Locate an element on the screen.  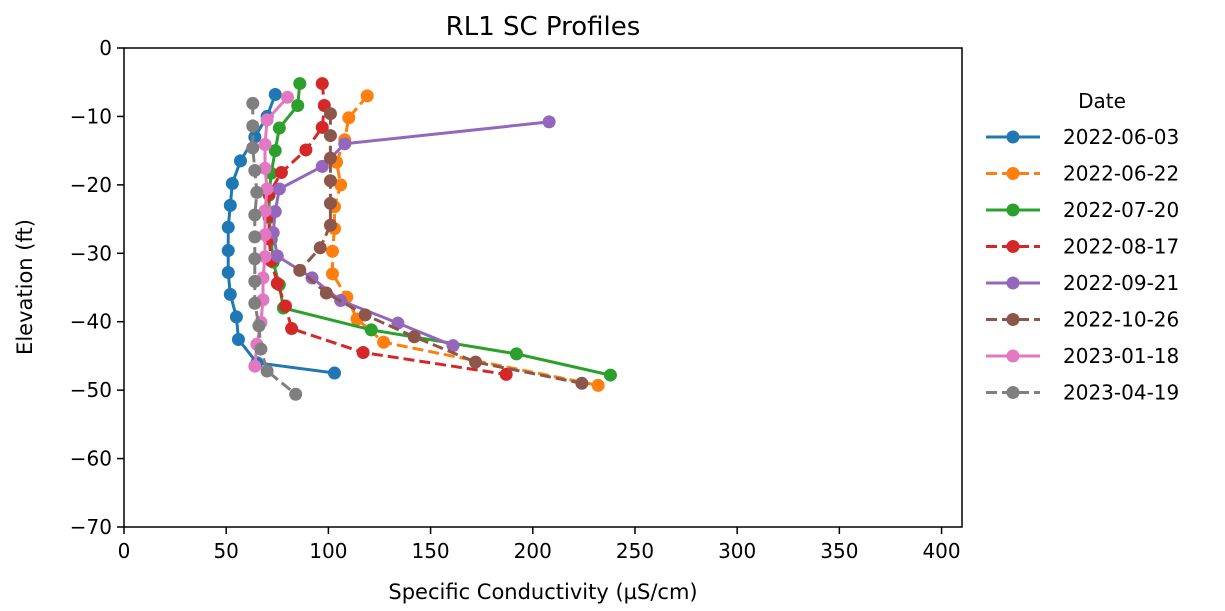
legend-item: 2022-06-22 is located at coordinates (1082, 174).